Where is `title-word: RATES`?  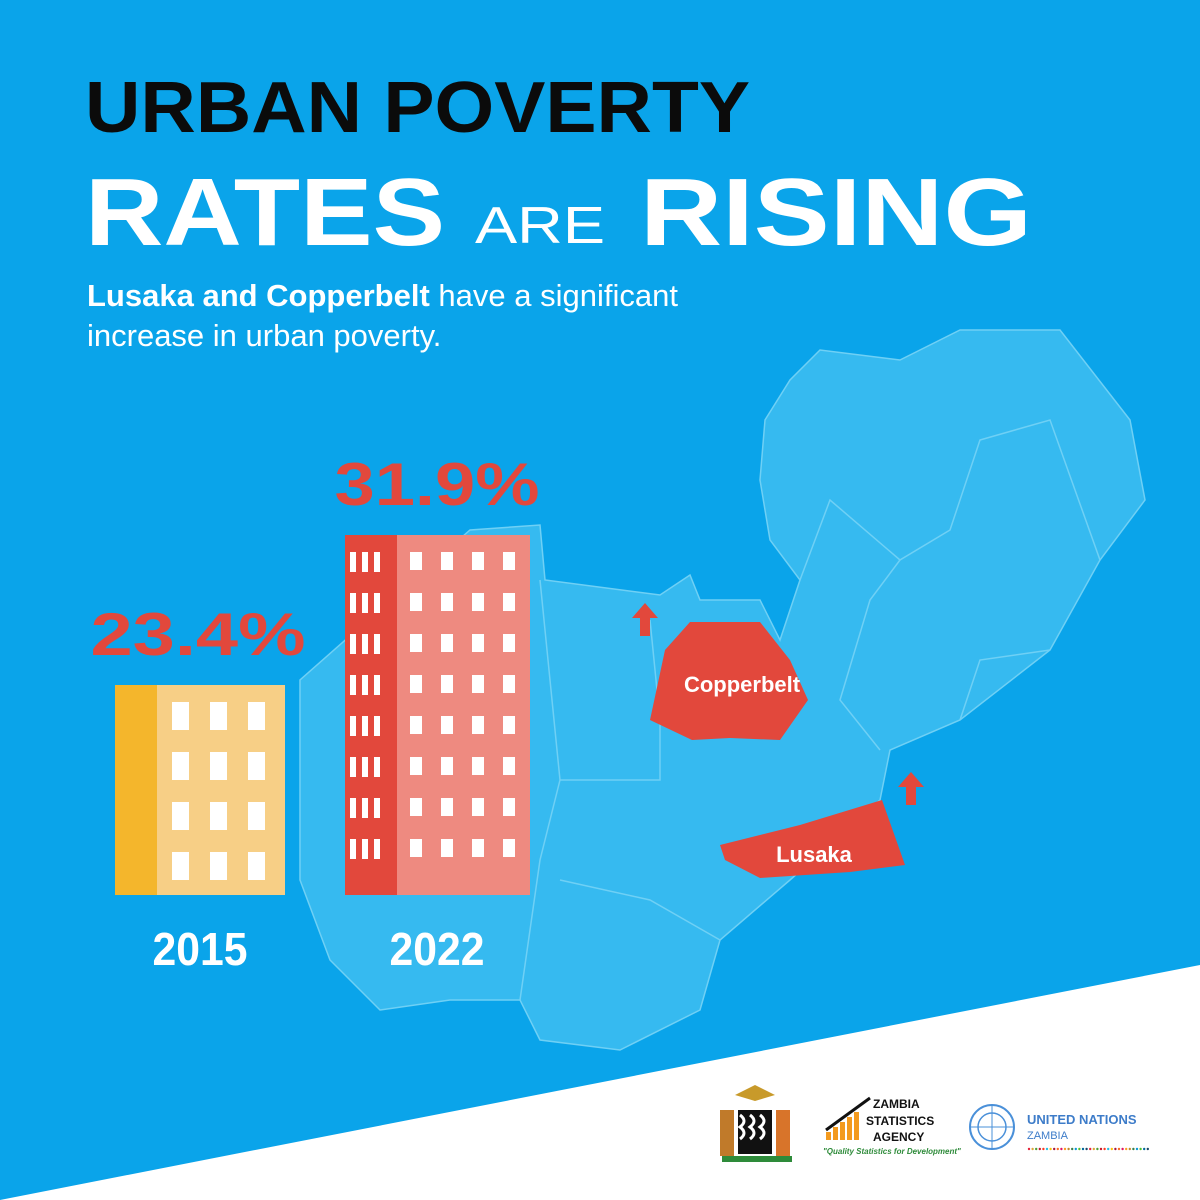 title-word: RATES is located at coordinates (265, 212).